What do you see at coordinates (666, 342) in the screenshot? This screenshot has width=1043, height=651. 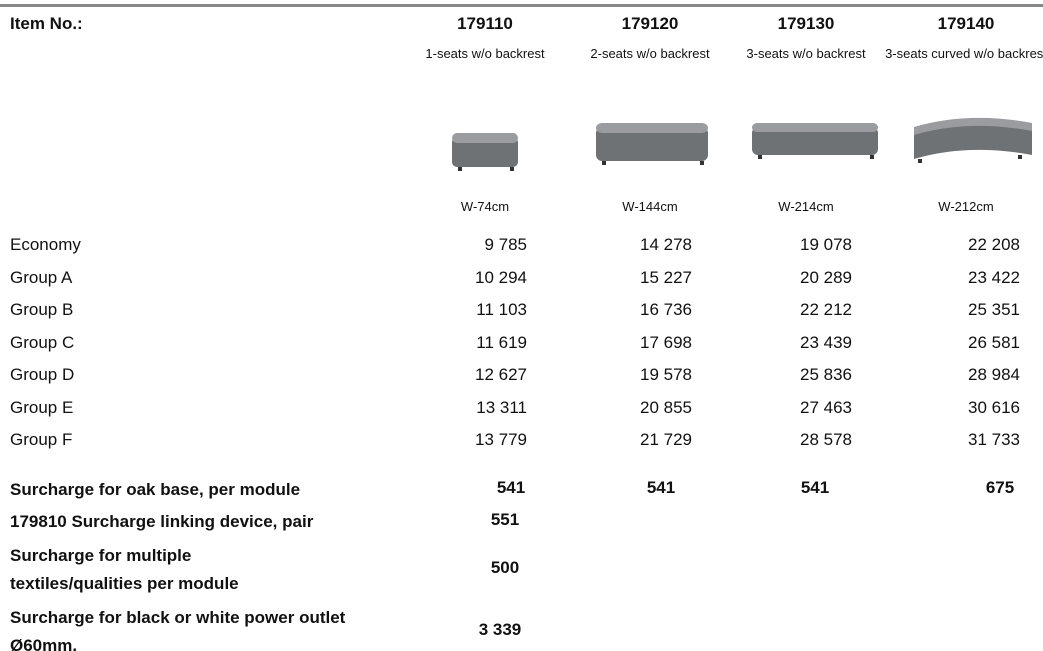 I see `price: 17 698` at bounding box center [666, 342].